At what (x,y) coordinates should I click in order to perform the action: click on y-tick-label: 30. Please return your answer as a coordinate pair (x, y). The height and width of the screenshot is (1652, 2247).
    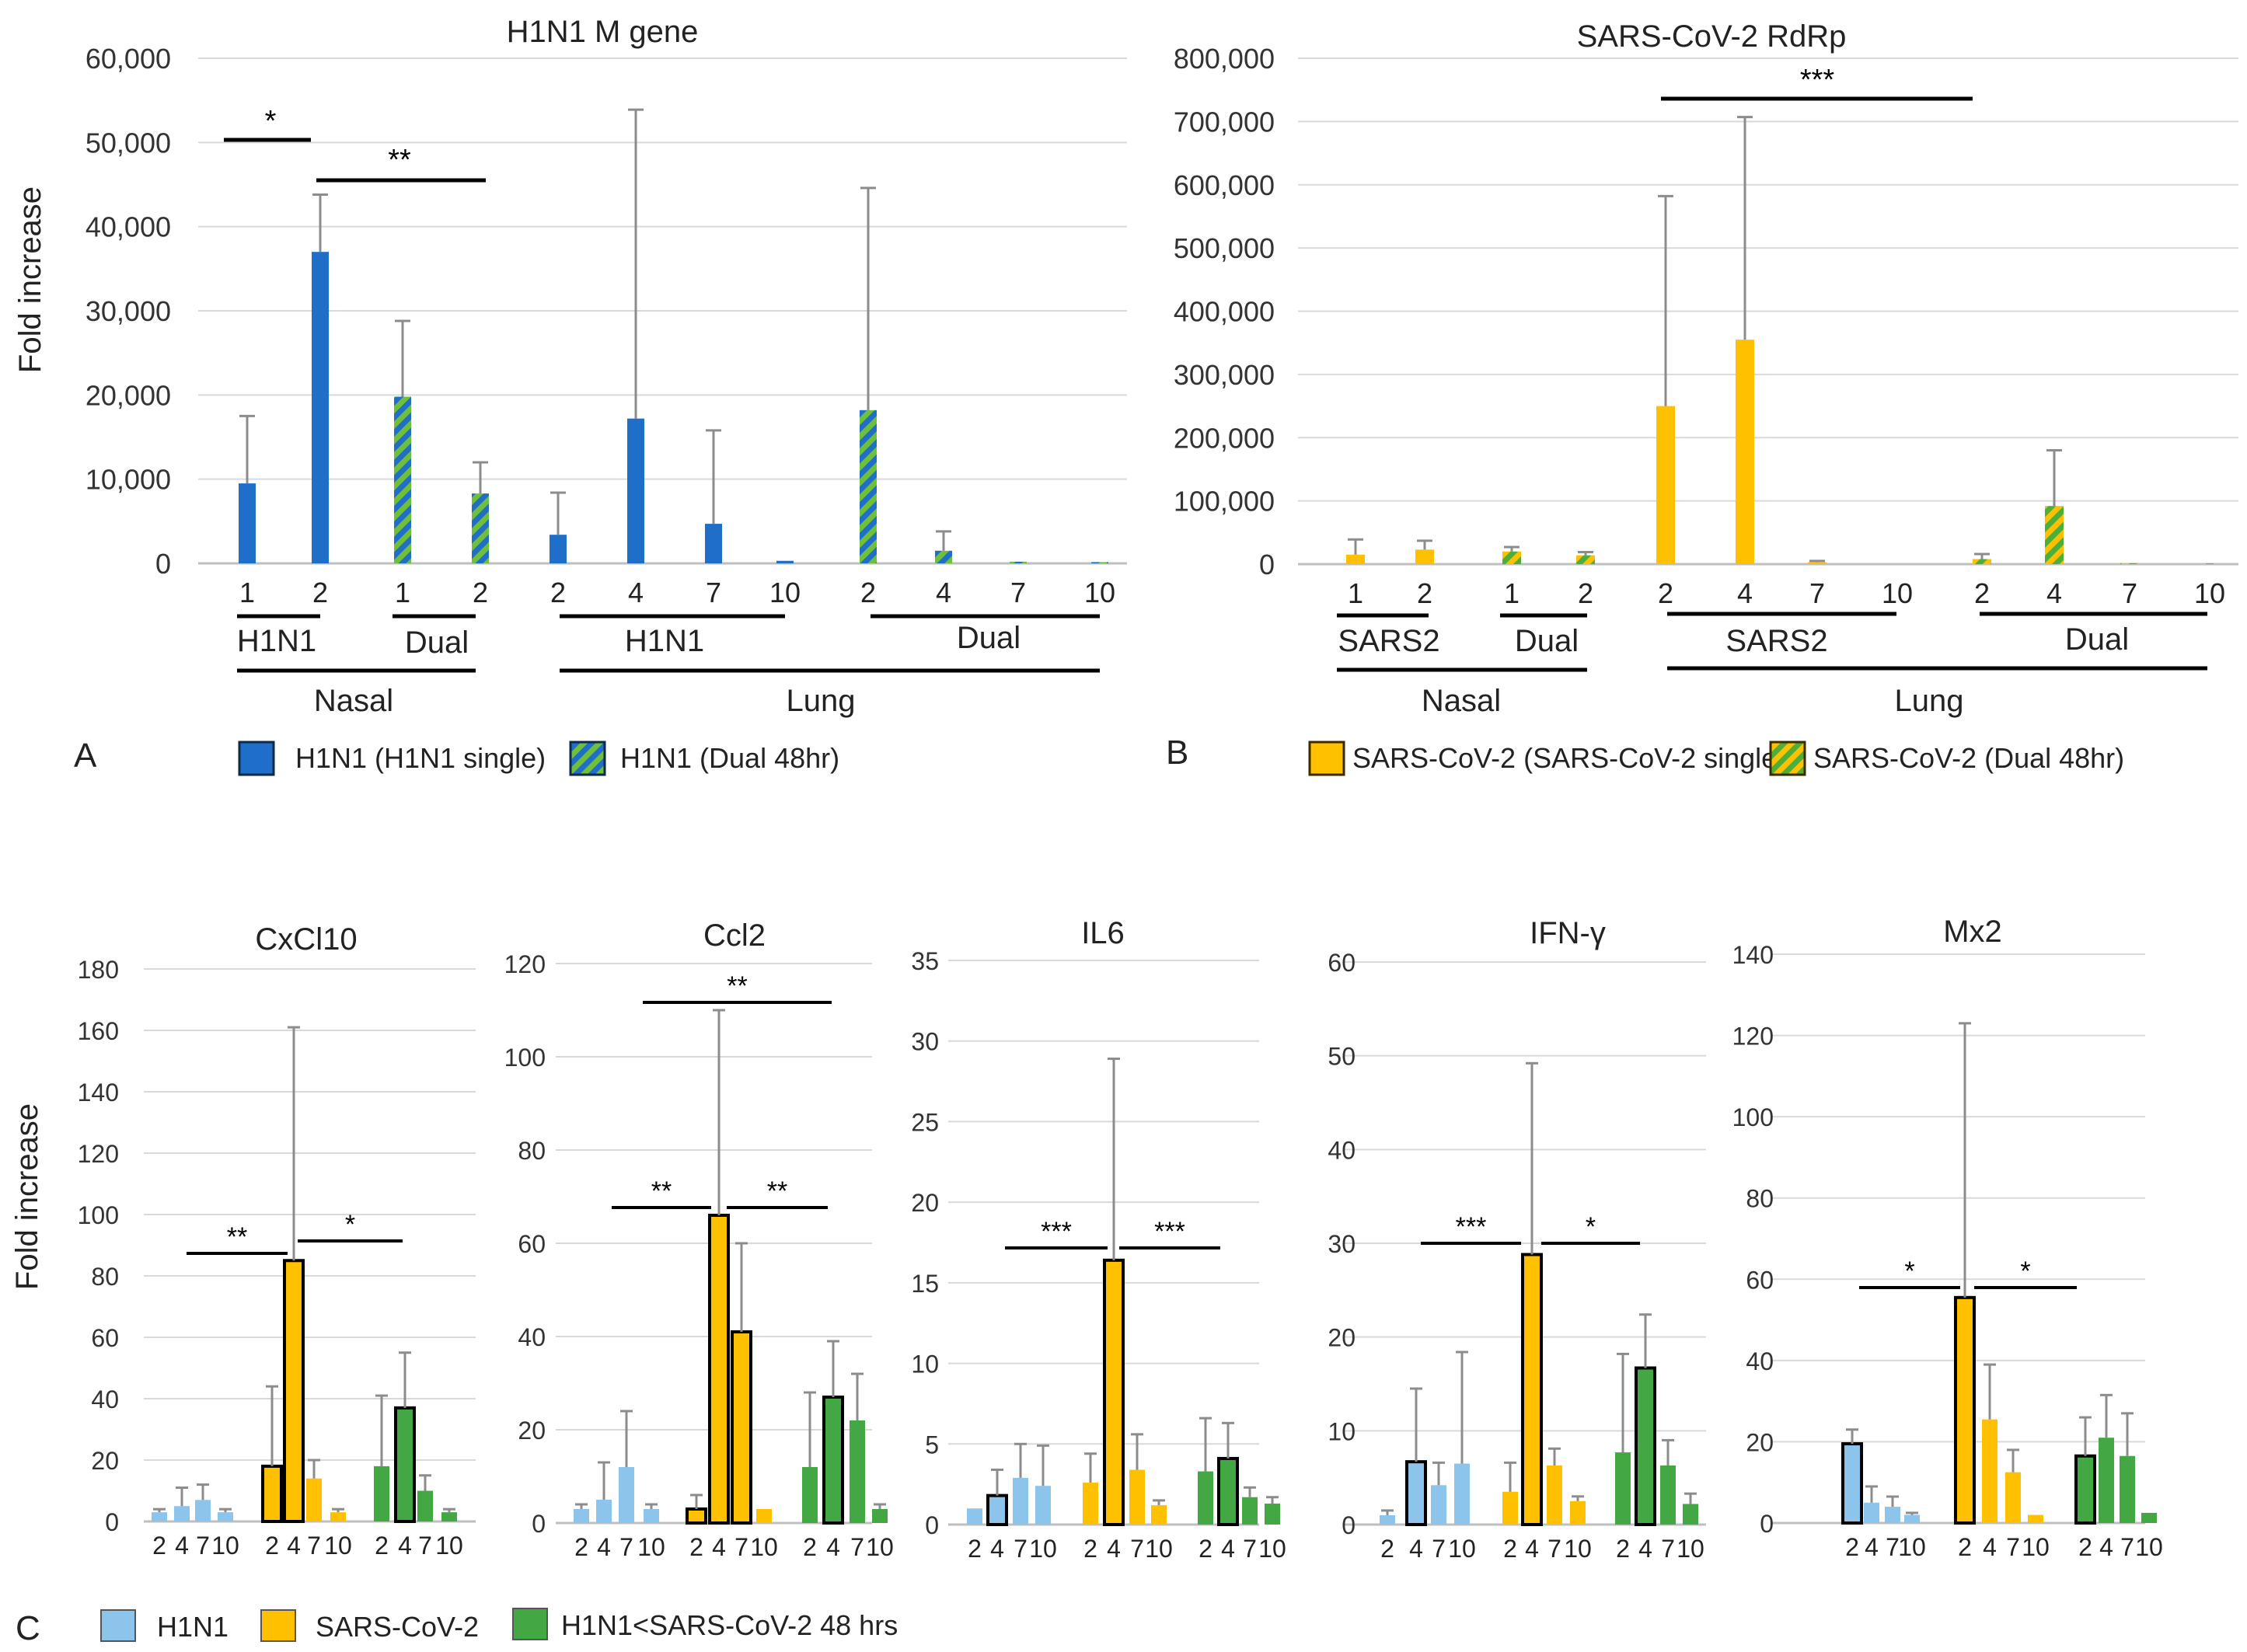
    Looking at the image, I should click on (1342, 1244).